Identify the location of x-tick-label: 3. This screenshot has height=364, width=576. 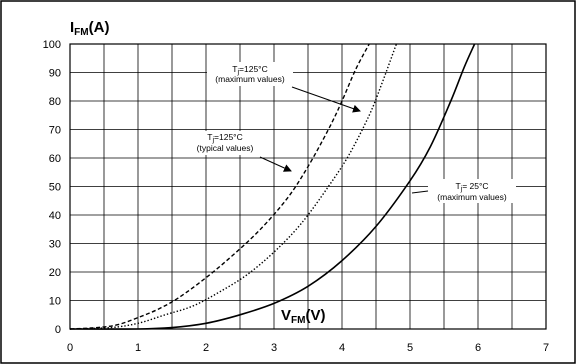
(274, 348).